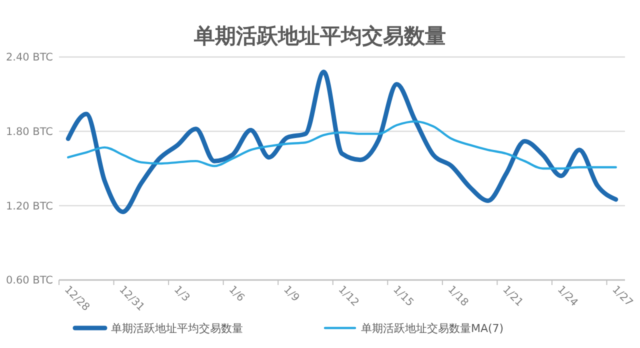  What do you see at coordinates (29, 280) in the screenshot?
I see `y-tick-label: 0.60 BTC` at bounding box center [29, 280].